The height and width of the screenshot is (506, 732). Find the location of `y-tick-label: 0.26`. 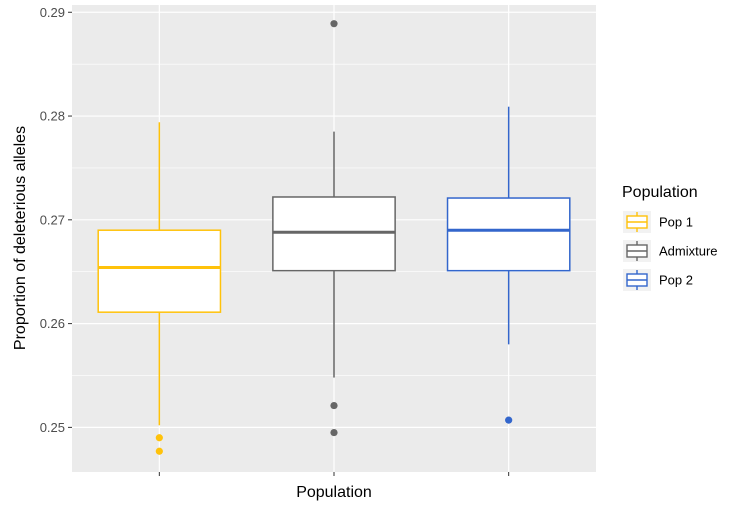

y-tick-label: 0.26 is located at coordinates (52, 323).